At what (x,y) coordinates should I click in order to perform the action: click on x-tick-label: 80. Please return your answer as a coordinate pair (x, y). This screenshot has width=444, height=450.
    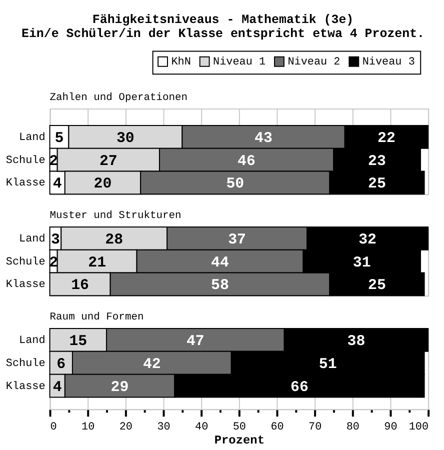
    Looking at the image, I should click on (353, 428).